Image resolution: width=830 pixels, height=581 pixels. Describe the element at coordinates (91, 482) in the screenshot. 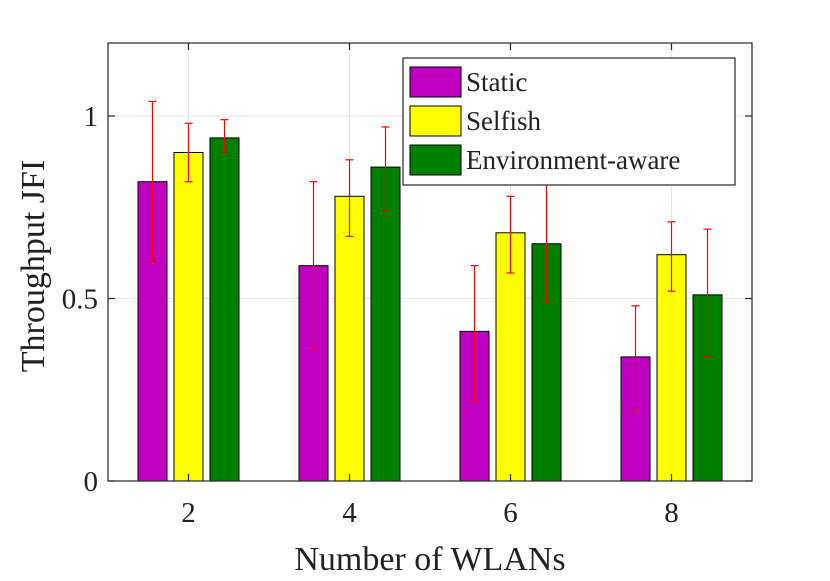

I see `y-tick-label: 0` at that location.